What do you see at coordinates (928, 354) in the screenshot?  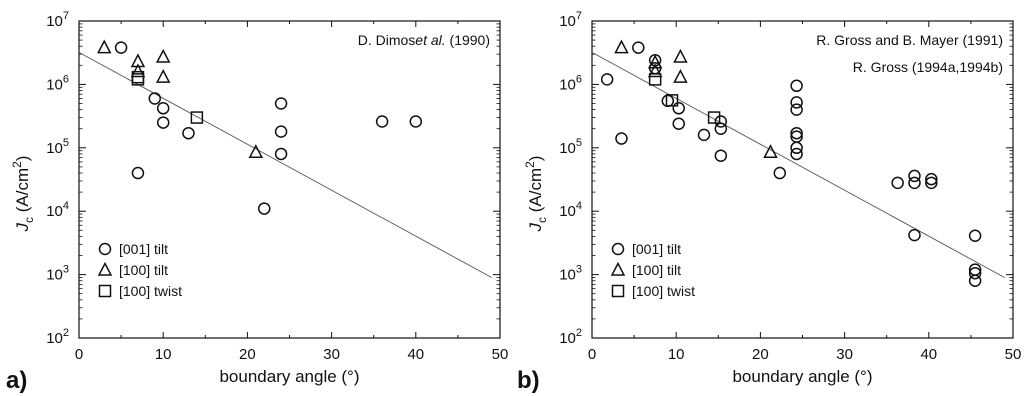 I see `x-tick-label: 40` at bounding box center [928, 354].